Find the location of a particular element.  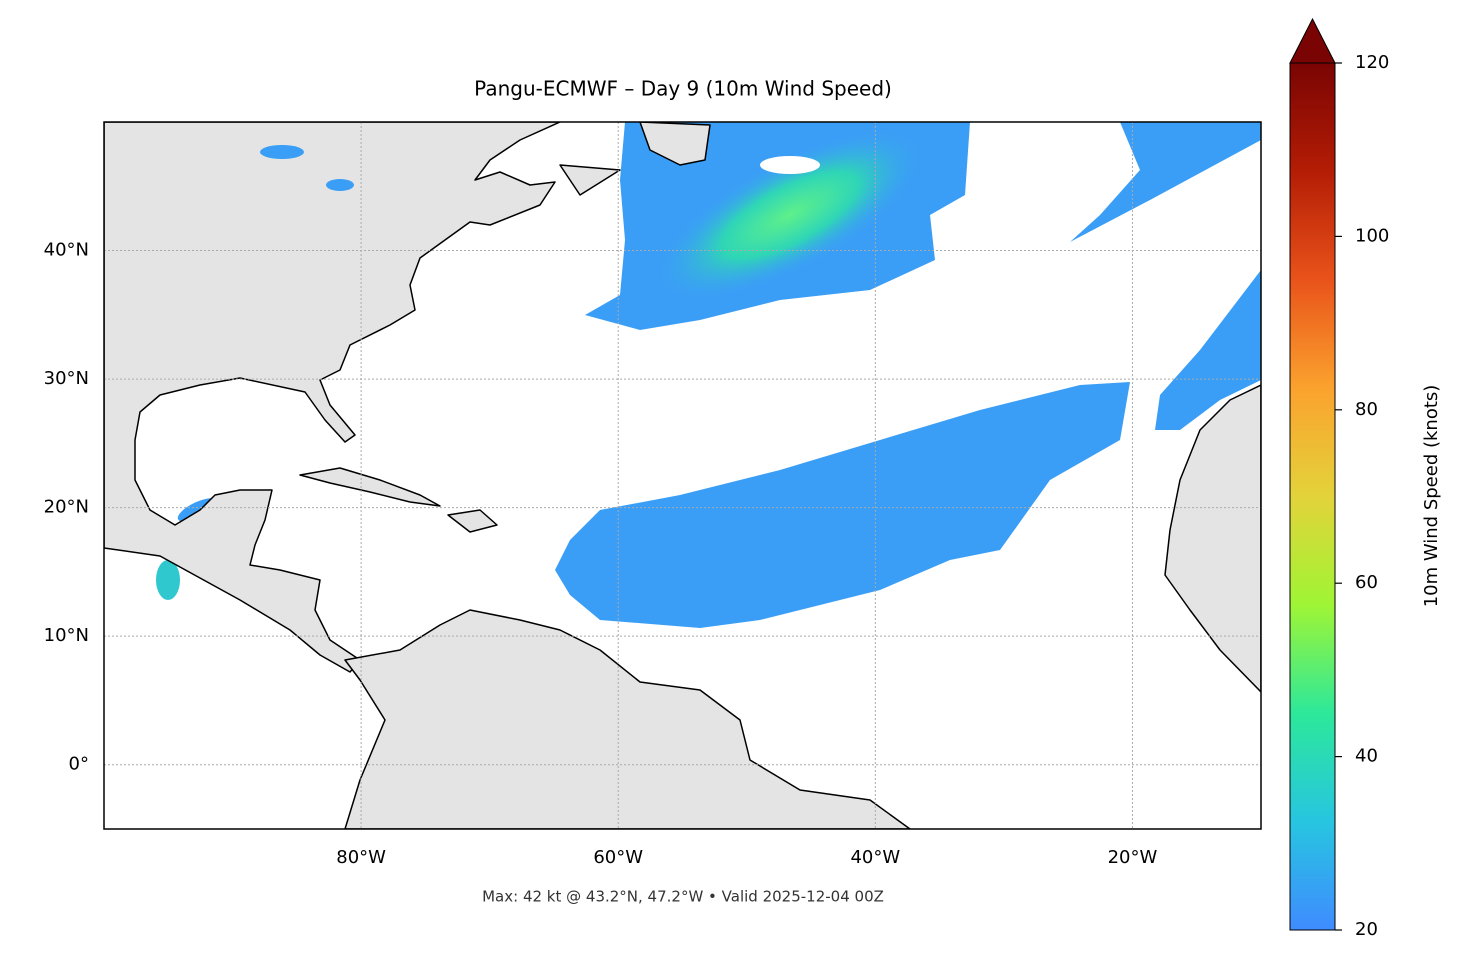

cuba is located at coordinates (370, 487).